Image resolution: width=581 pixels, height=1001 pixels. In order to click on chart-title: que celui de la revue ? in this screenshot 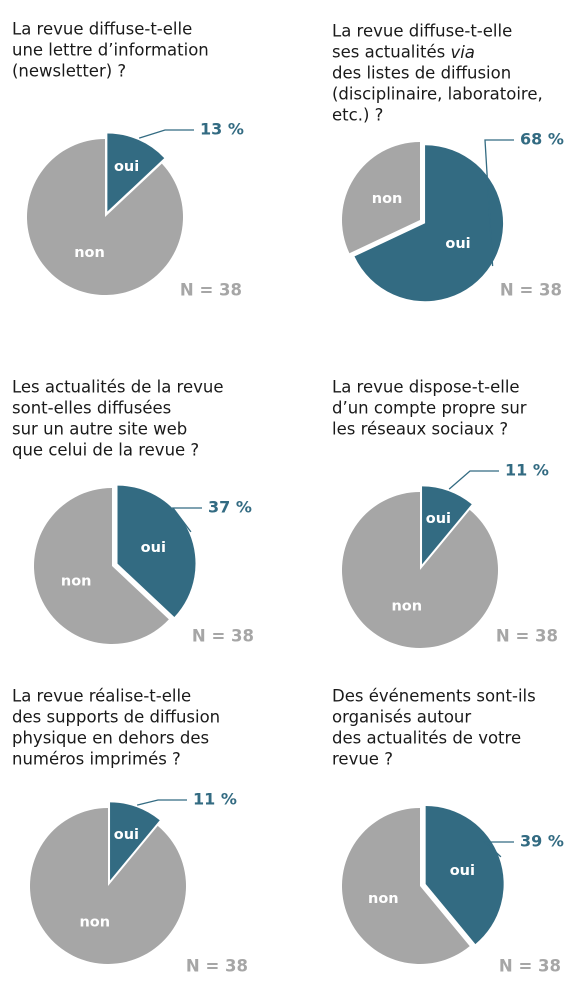, I will do `click(105, 450)`.